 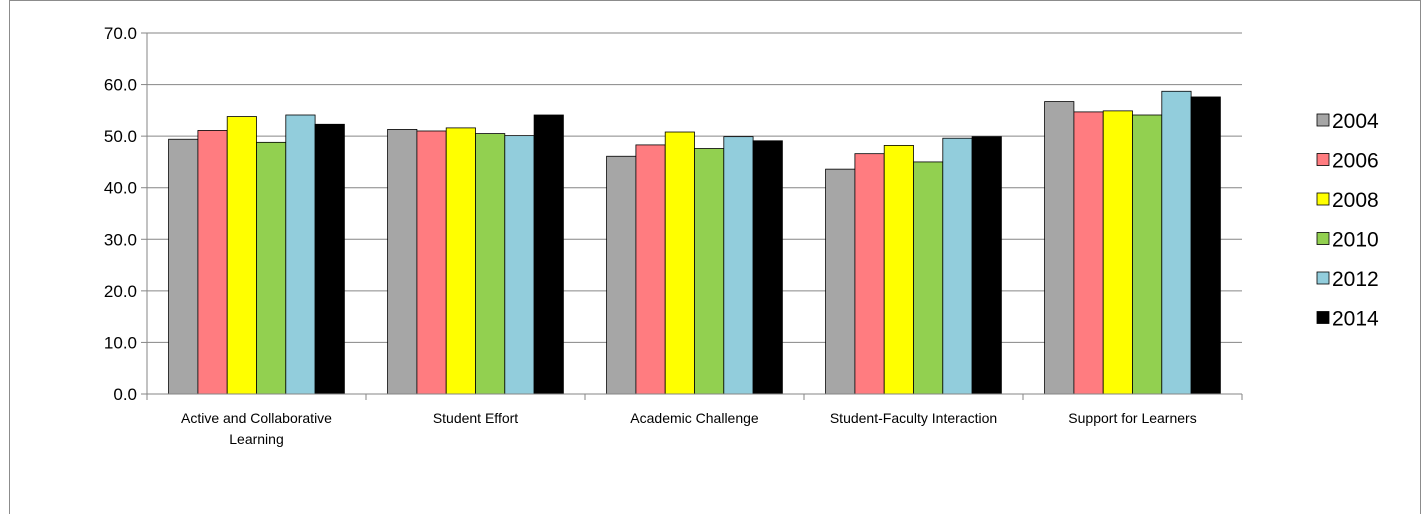 I want to click on x-tick-label: Active and Collaborative, so click(x=256, y=418).